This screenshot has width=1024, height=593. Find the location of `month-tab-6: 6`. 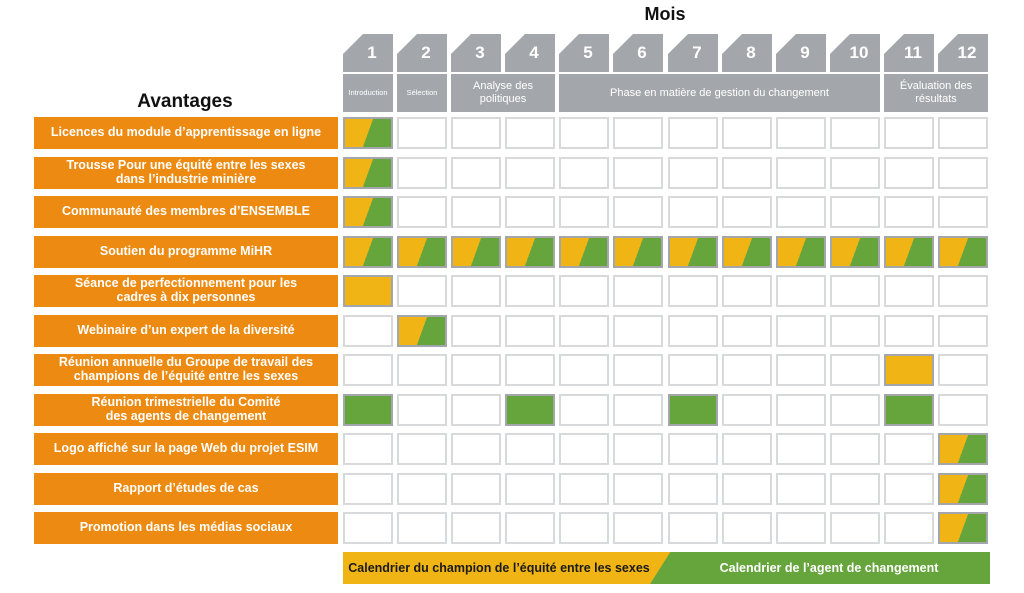

month-tab-6: 6 is located at coordinates (638, 53).